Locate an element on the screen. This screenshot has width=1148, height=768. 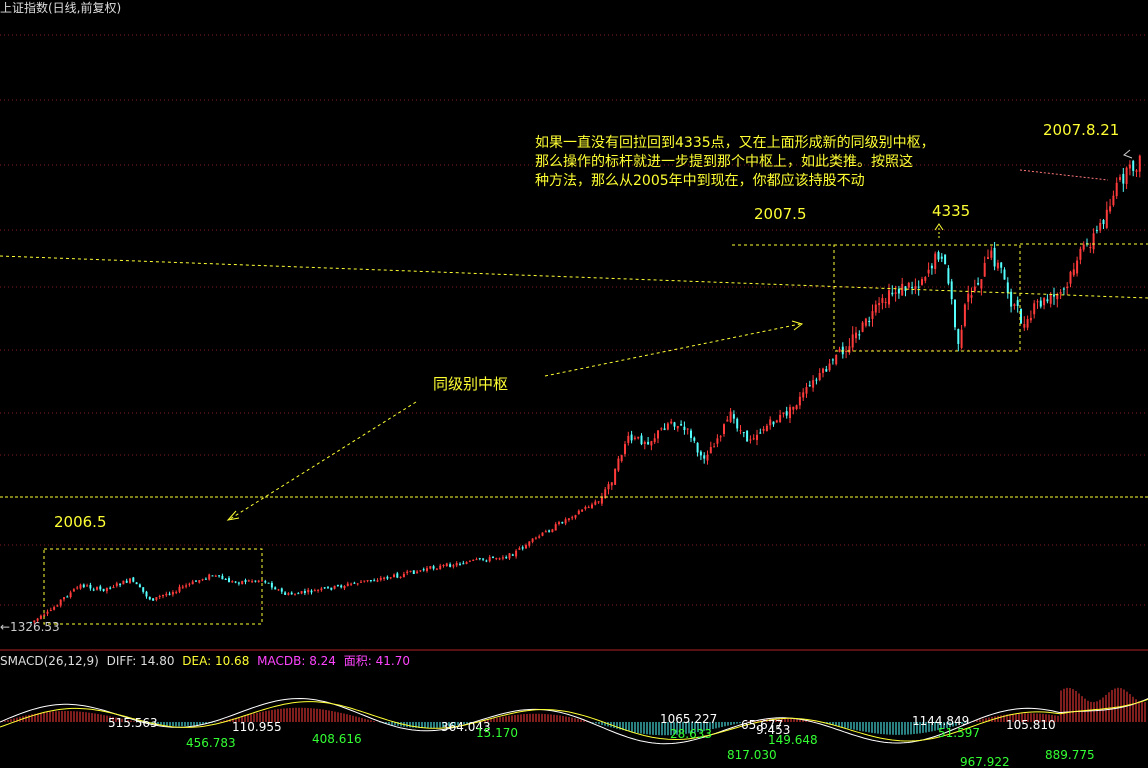
macd-area: 面积: 41.70 is located at coordinates (376, 661).